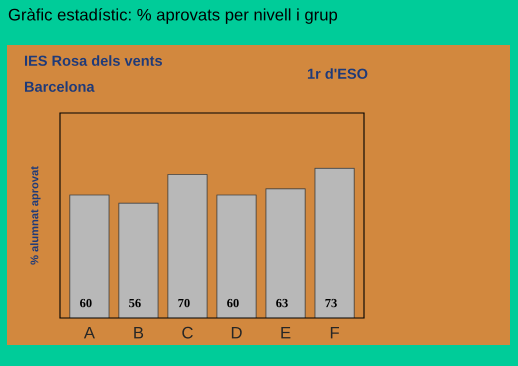  Describe the element at coordinates (335, 332) in the screenshot. I see `x-tick-label: F` at that location.